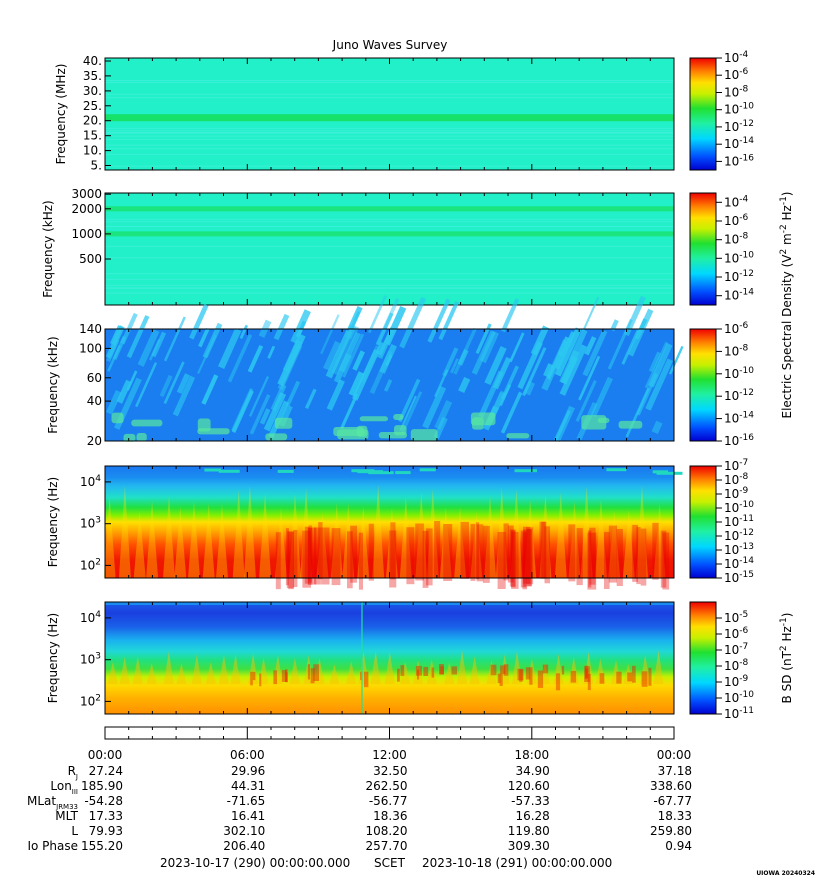  Describe the element at coordinates (390, 863) in the screenshot. I see `footer-scet-label: SCET` at that location.